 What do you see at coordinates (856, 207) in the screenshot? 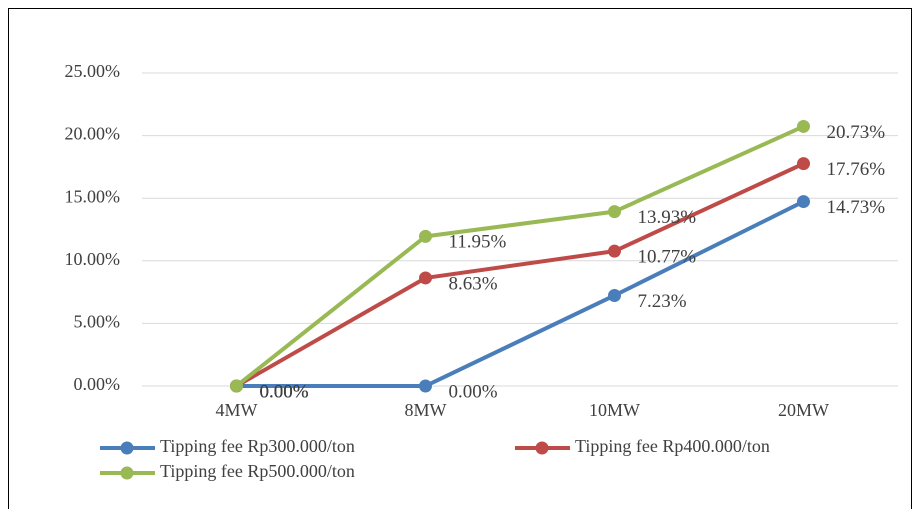
I see `data-label: 14.73%` at bounding box center [856, 207].